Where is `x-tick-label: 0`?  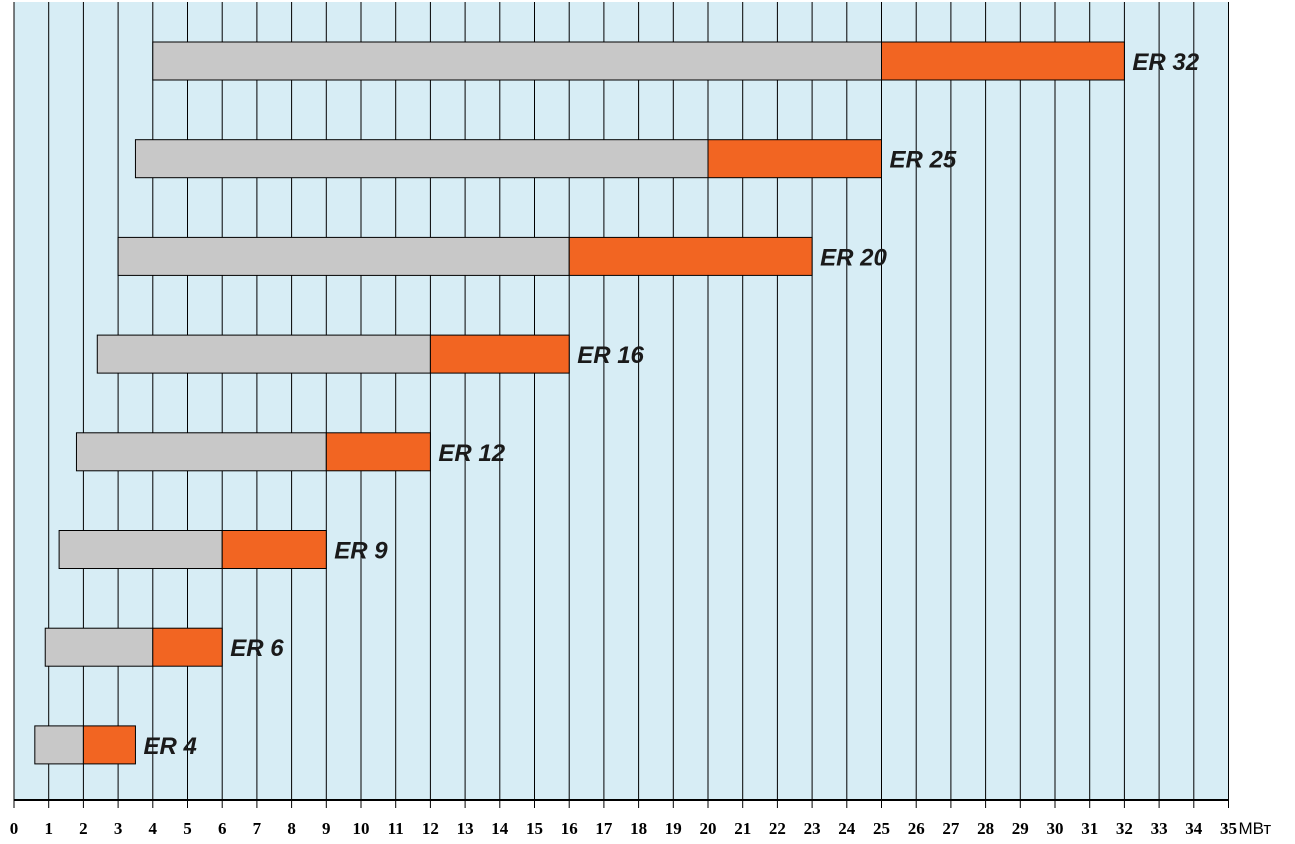 x-tick-label: 0 is located at coordinates (14, 828).